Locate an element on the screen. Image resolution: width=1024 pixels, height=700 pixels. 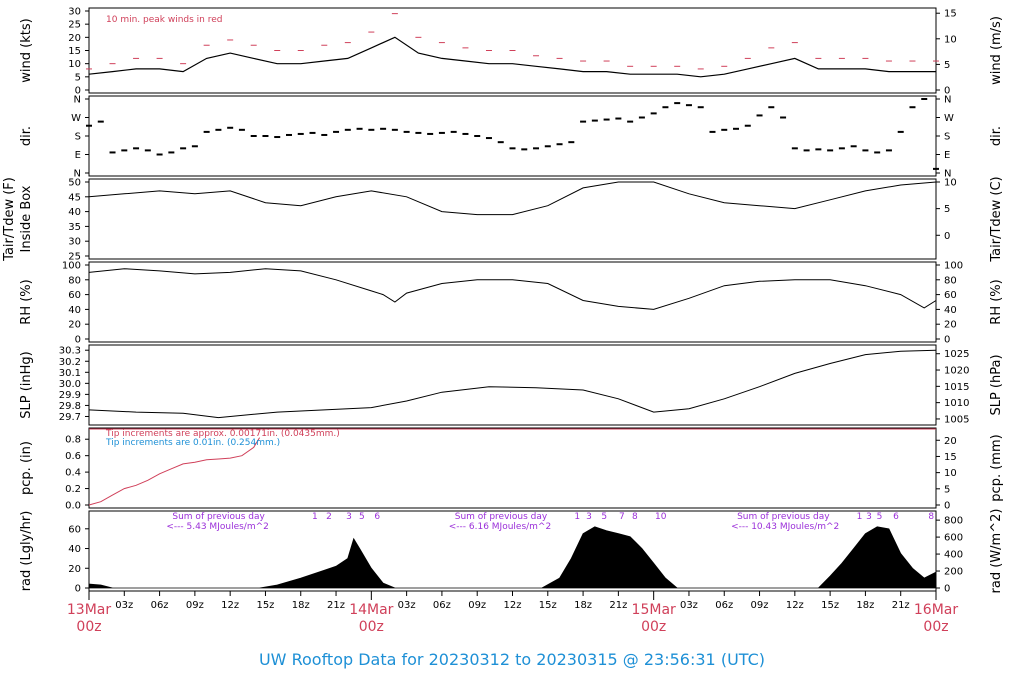
rad-hour-mark: 5 is located at coordinates (880, 517).